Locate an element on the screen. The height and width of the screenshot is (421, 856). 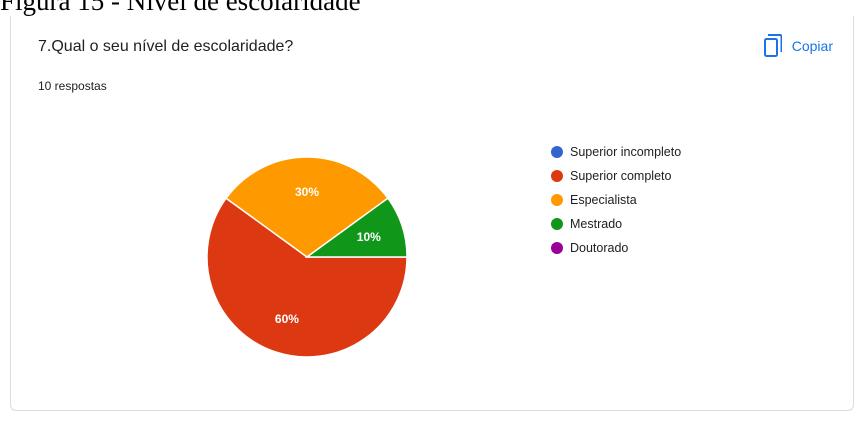
response-count: 10 respostas is located at coordinates (72, 86).